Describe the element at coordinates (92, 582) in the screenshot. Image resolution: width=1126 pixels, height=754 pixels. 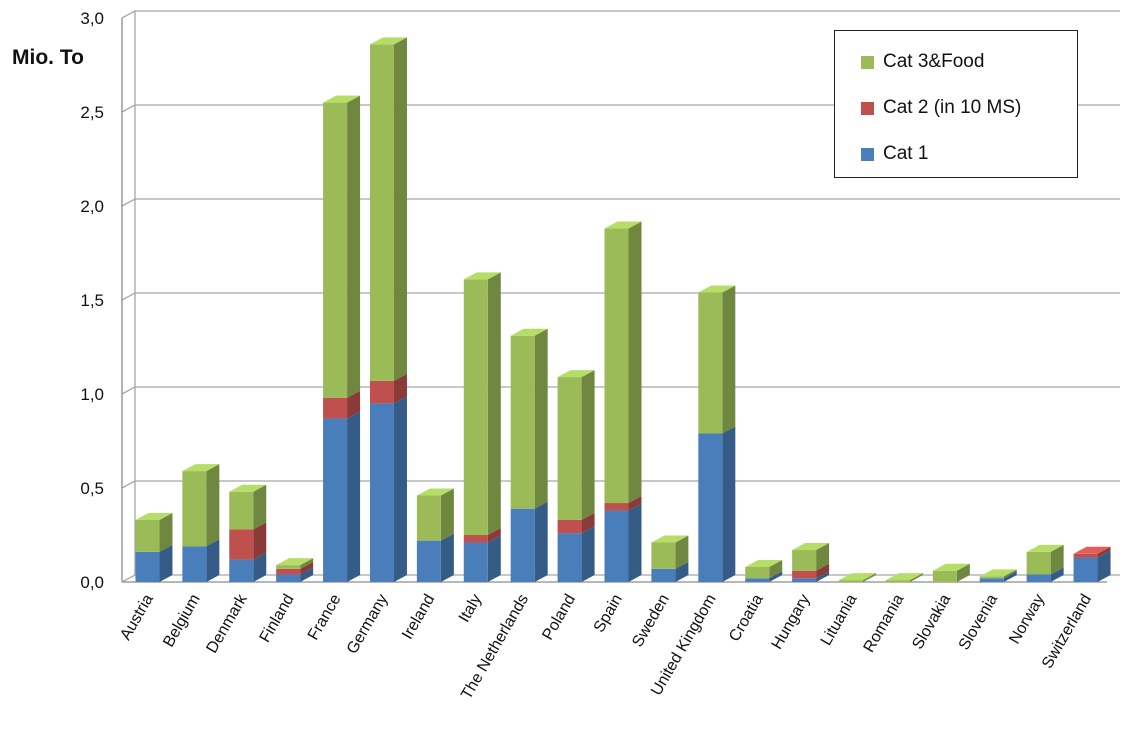
I see `y-tick-label: 0,0` at that location.